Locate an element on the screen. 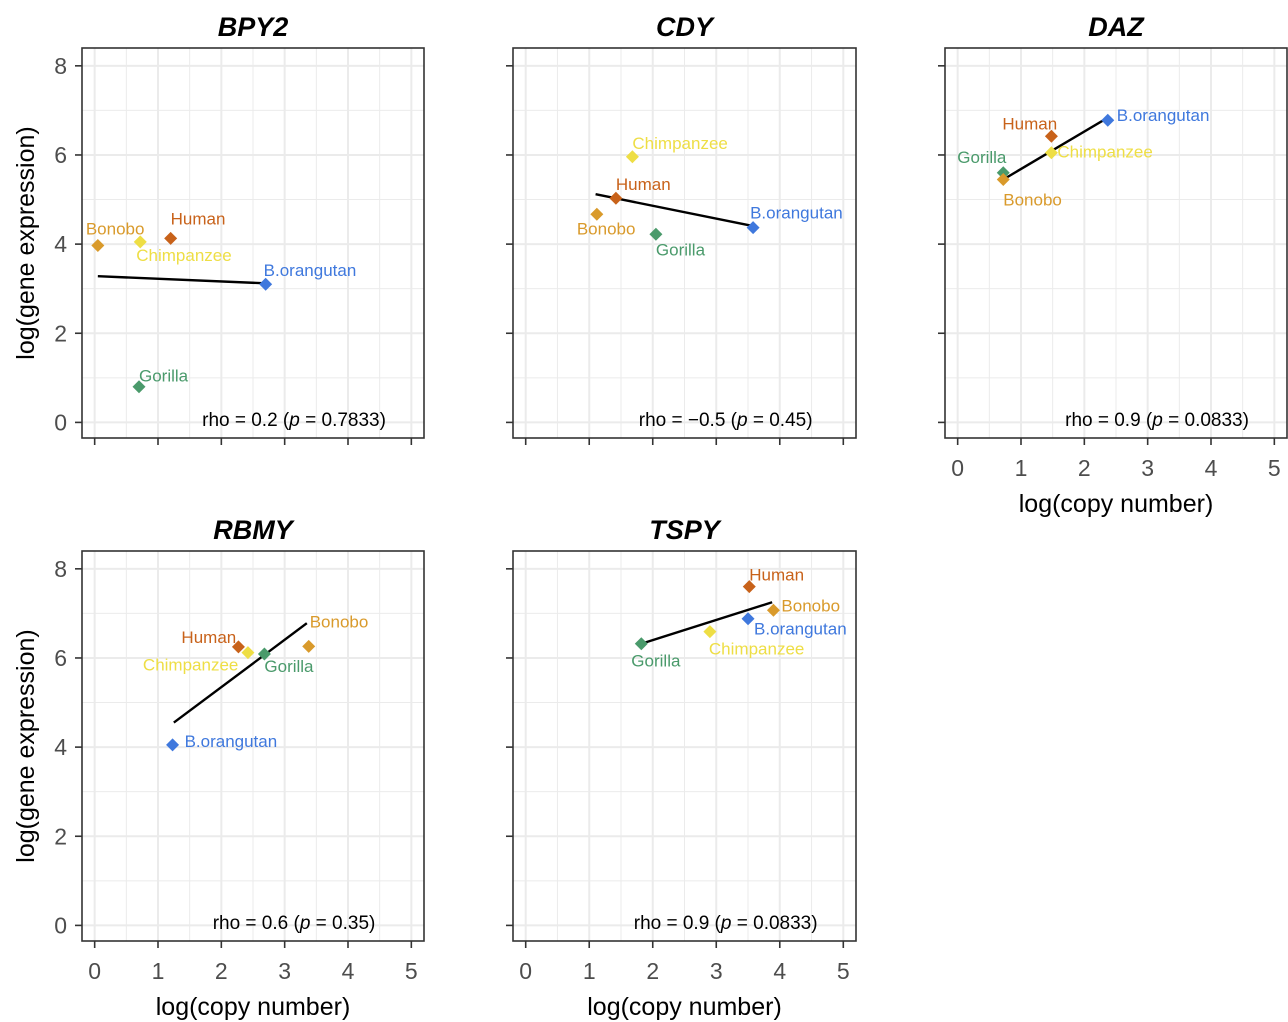  panel-title: CDY is located at coordinates (686, 27).